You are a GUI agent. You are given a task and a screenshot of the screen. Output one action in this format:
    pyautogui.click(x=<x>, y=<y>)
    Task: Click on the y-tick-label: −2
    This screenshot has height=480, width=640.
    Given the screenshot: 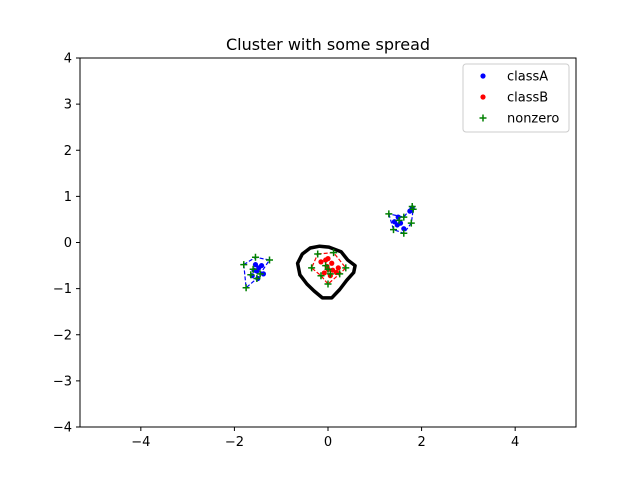 What is the action you would take?
    pyautogui.click(x=62, y=335)
    